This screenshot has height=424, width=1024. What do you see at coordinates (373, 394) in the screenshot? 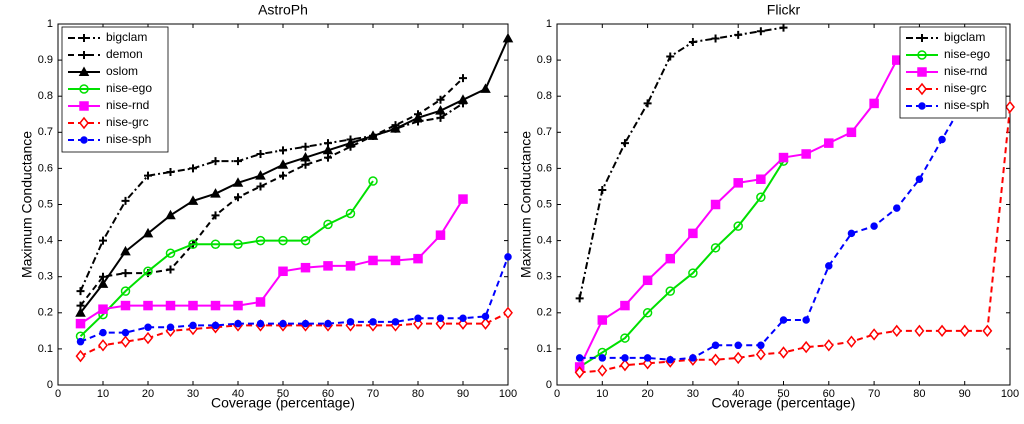
I see `x-tick-label: 70` at bounding box center [373, 394].